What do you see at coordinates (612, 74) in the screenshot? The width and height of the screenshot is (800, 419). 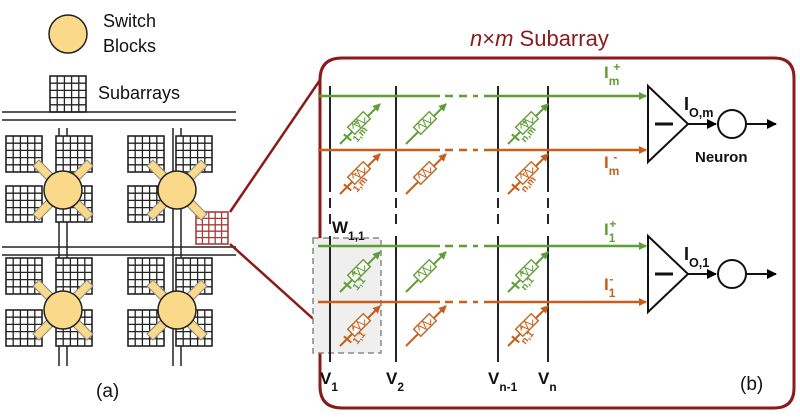 I see `current-line-label: Im+` at bounding box center [612, 74].